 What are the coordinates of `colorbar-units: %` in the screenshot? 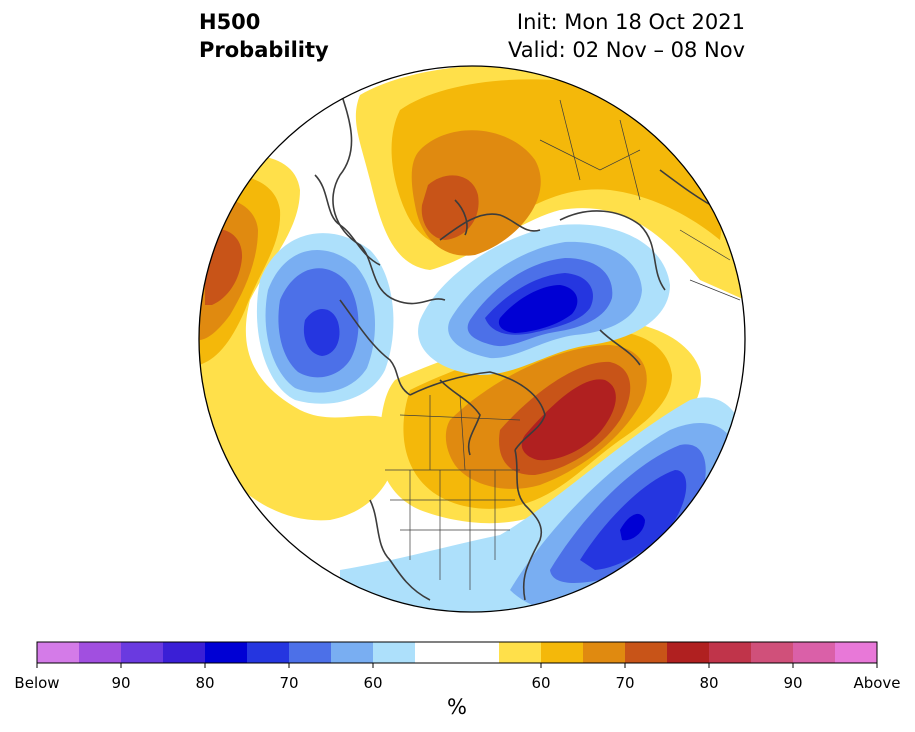 It's located at (457, 707).